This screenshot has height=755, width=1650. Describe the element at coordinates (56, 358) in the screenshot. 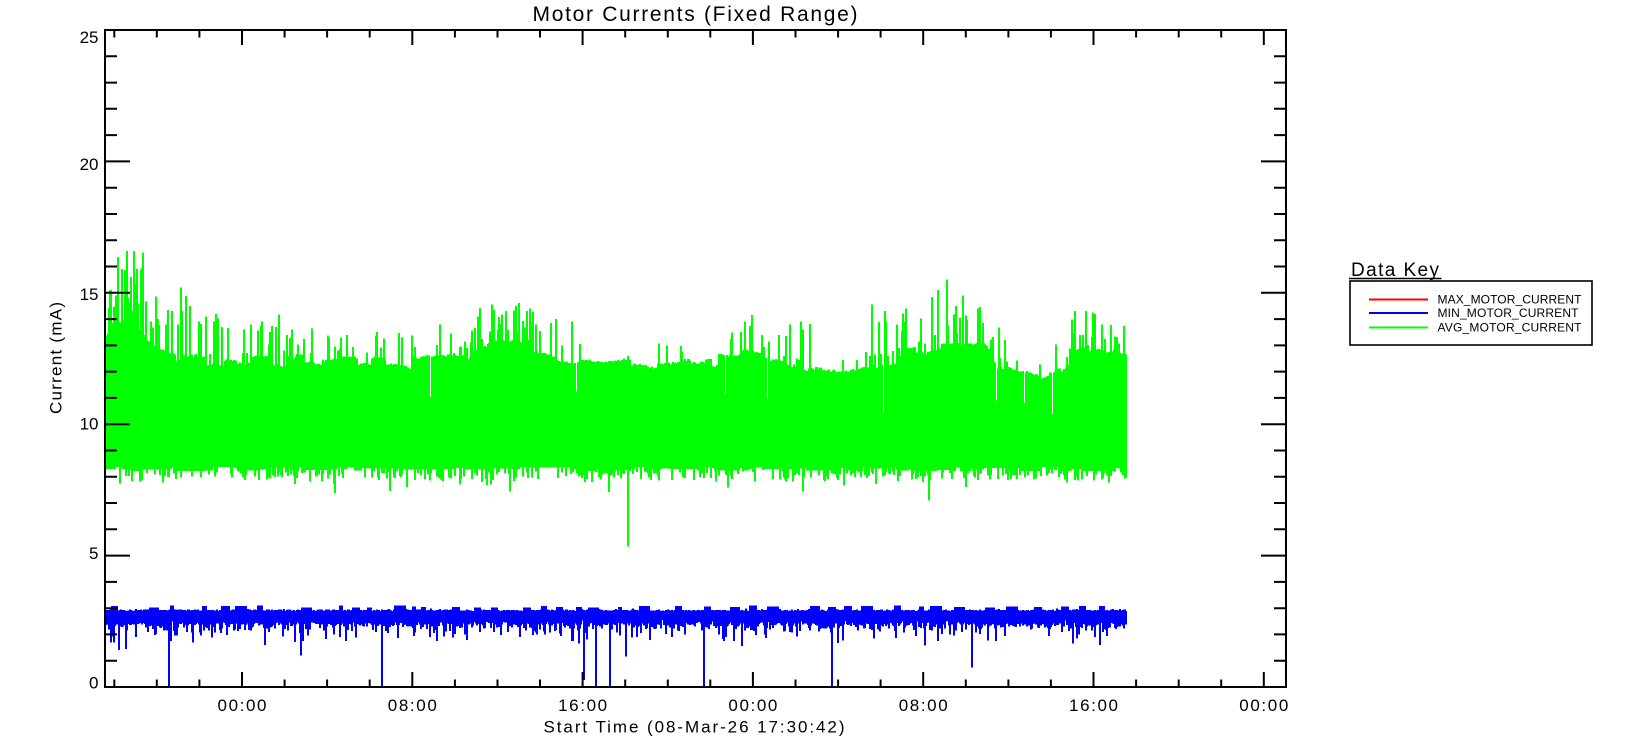

I see `svg-text: Current (mA)` at that location.